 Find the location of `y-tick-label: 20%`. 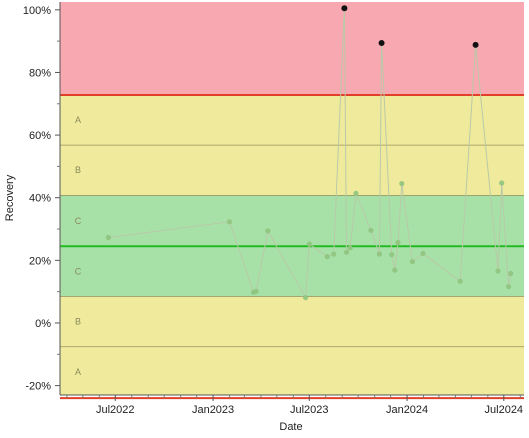

y-tick-label: 20% is located at coordinates (40, 261).